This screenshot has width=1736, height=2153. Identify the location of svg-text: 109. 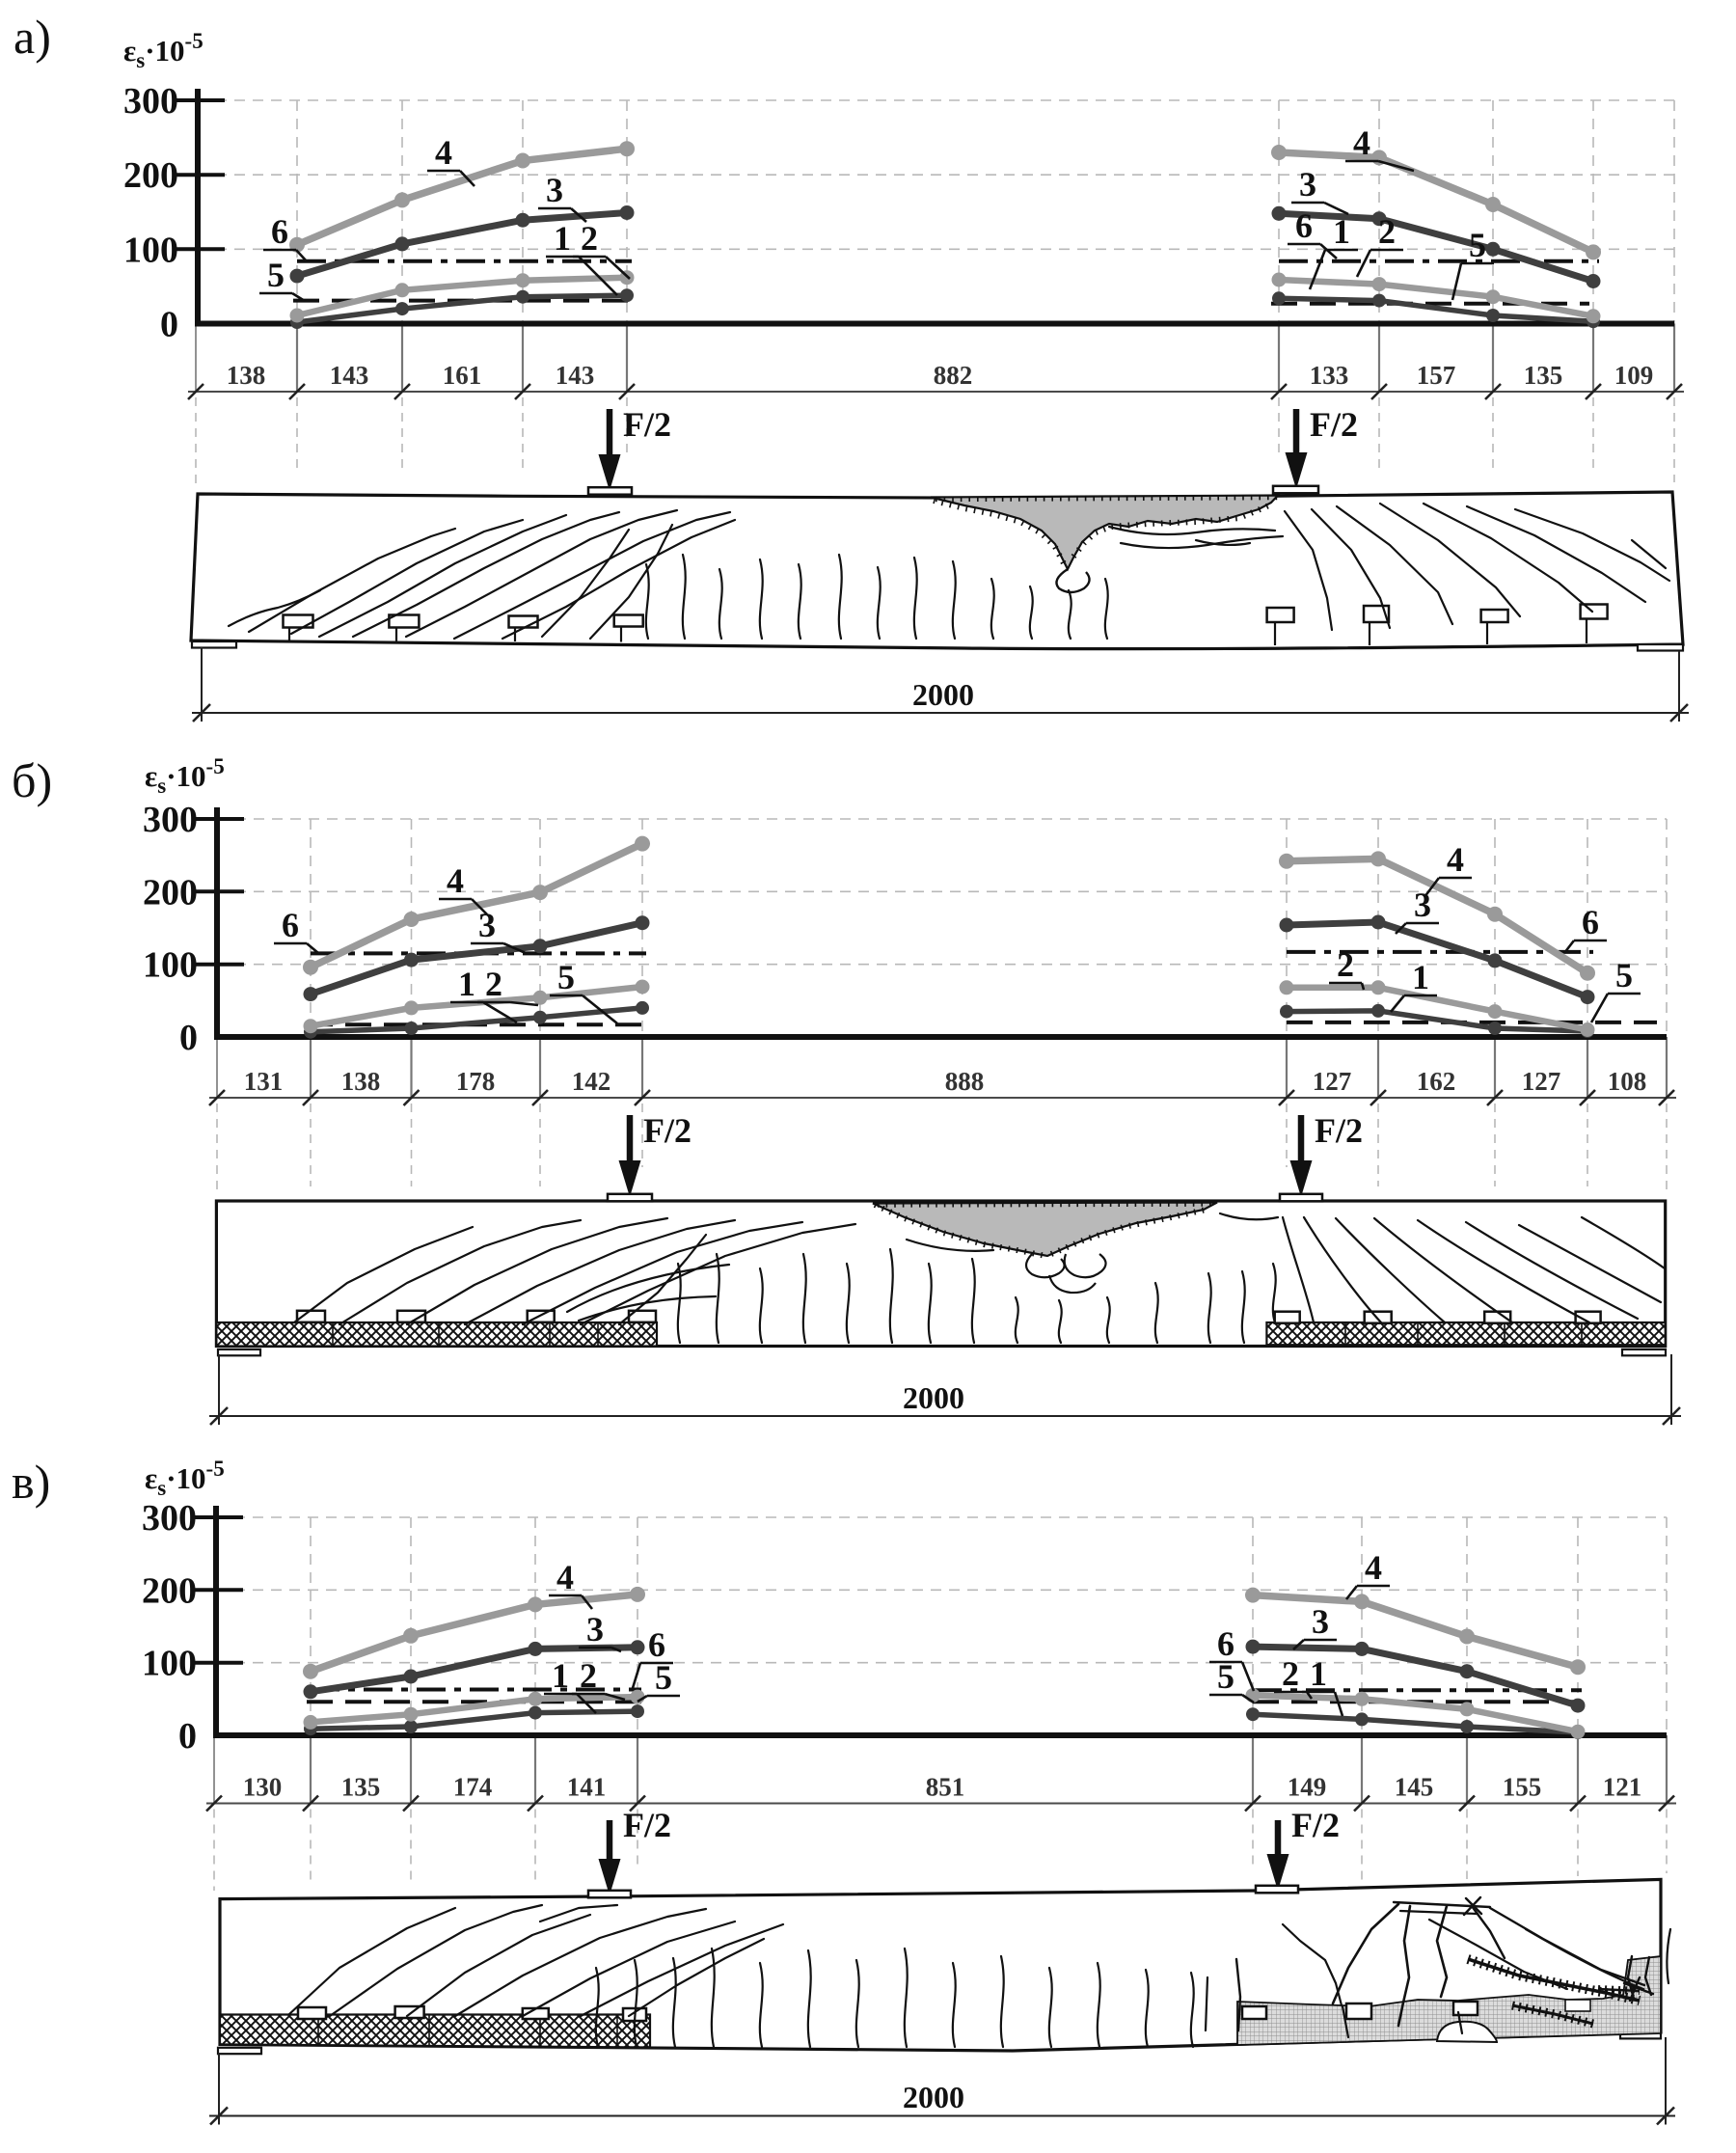
(1634, 375).